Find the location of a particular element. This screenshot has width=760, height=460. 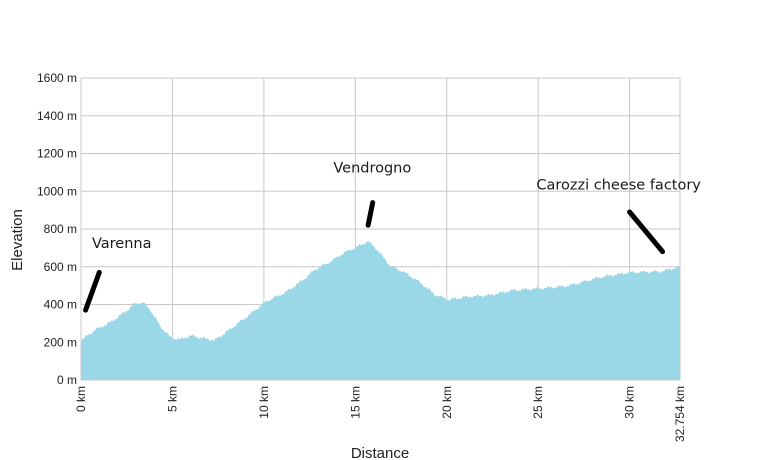

y-tick-label: 200 m is located at coordinates (60, 342).